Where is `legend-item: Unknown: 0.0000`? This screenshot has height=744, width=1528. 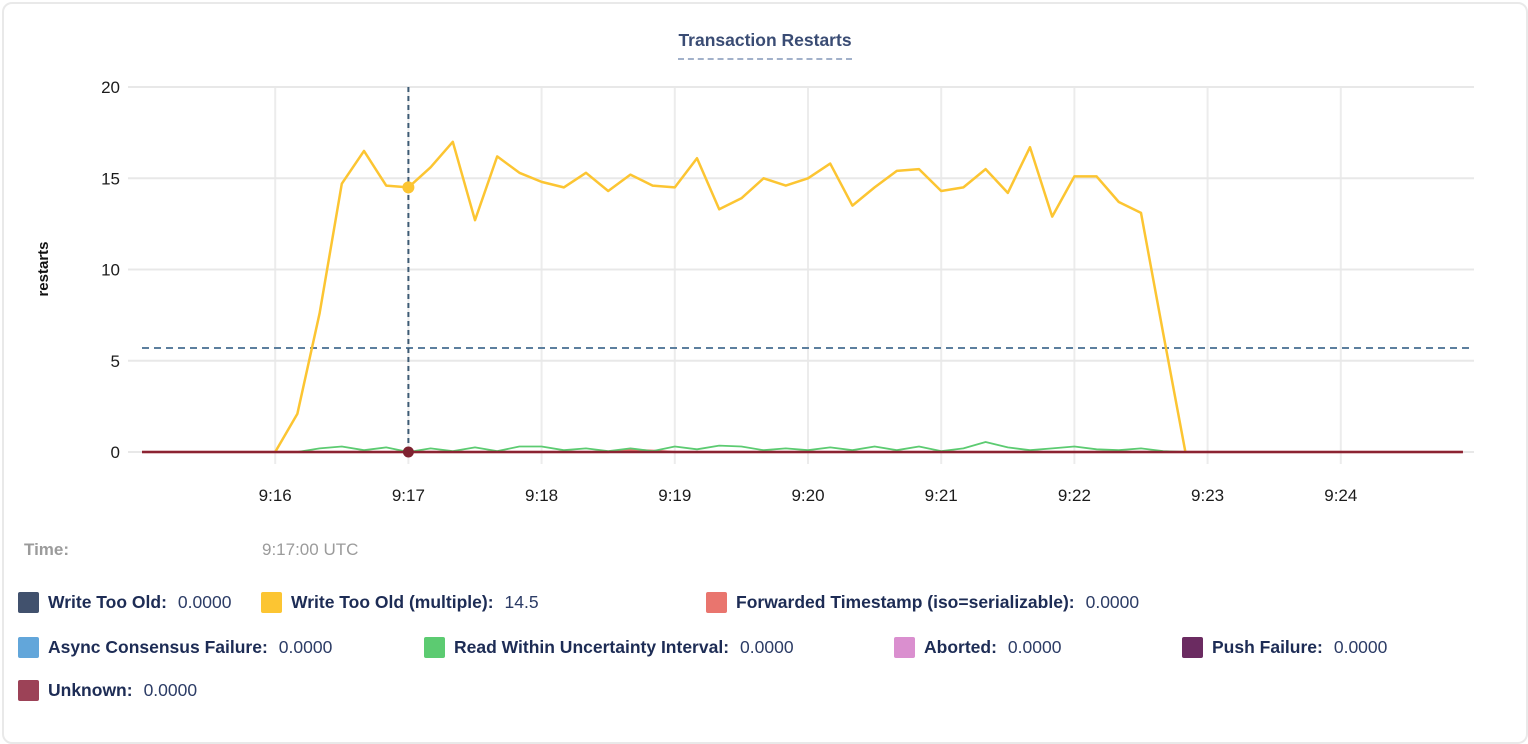
legend-item: Unknown: 0.0000 is located at coordinates (107, 690).